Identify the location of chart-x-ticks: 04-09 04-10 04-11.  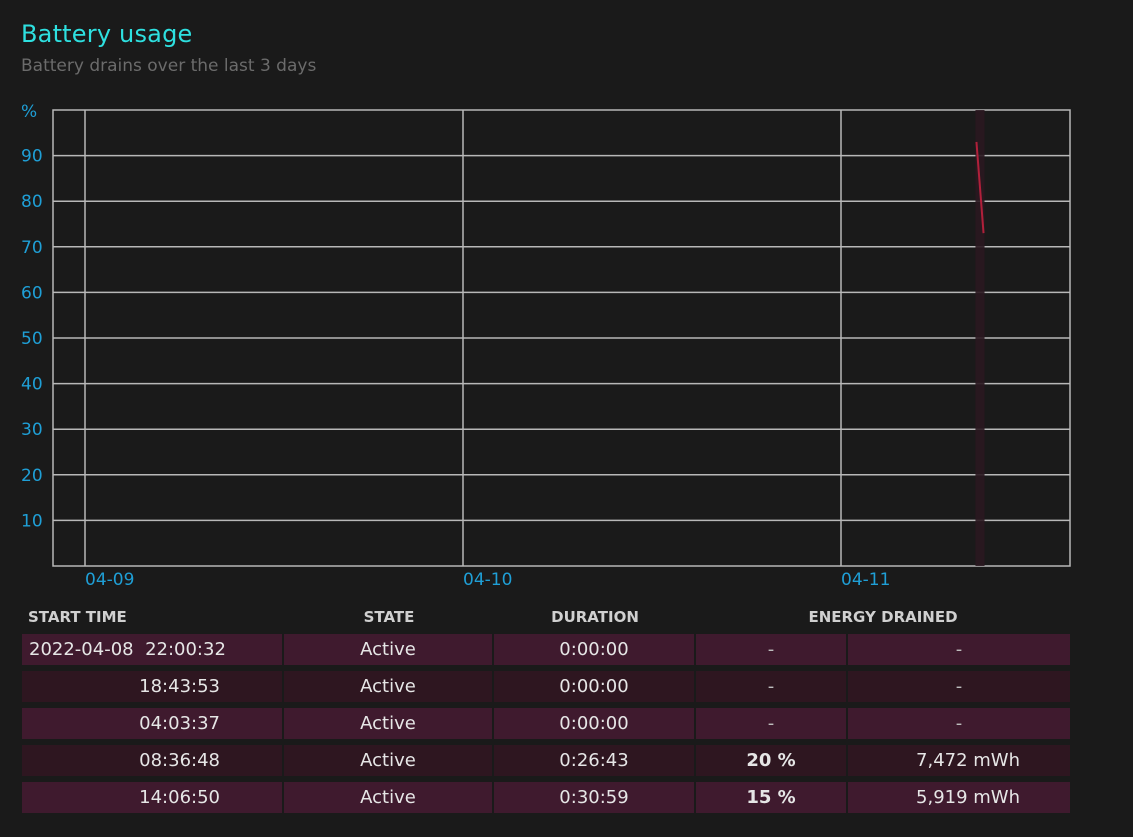
(487, 580).